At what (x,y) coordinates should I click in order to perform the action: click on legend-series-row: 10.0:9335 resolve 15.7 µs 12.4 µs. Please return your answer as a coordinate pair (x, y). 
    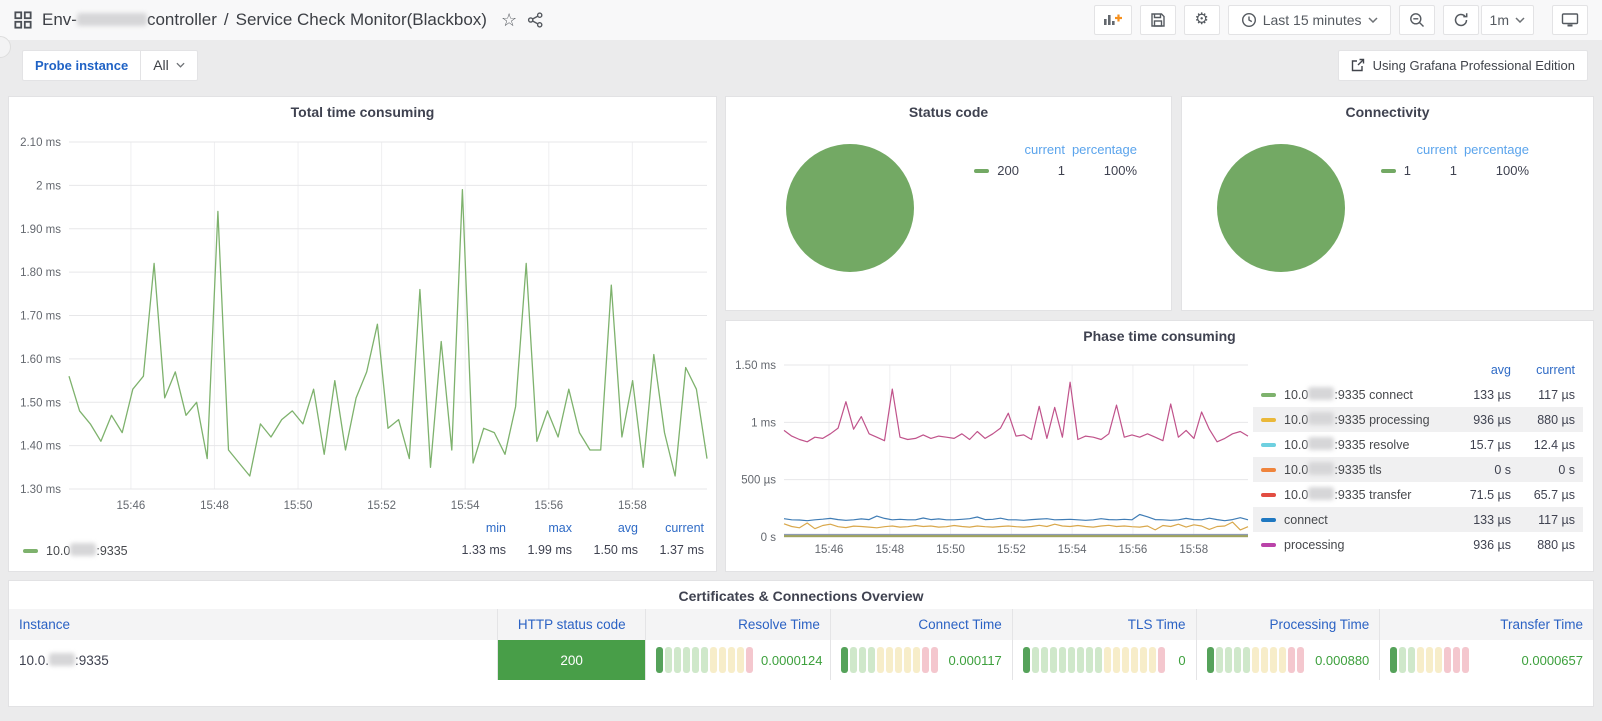
    Looking at the image, I should click on (1418, 444).